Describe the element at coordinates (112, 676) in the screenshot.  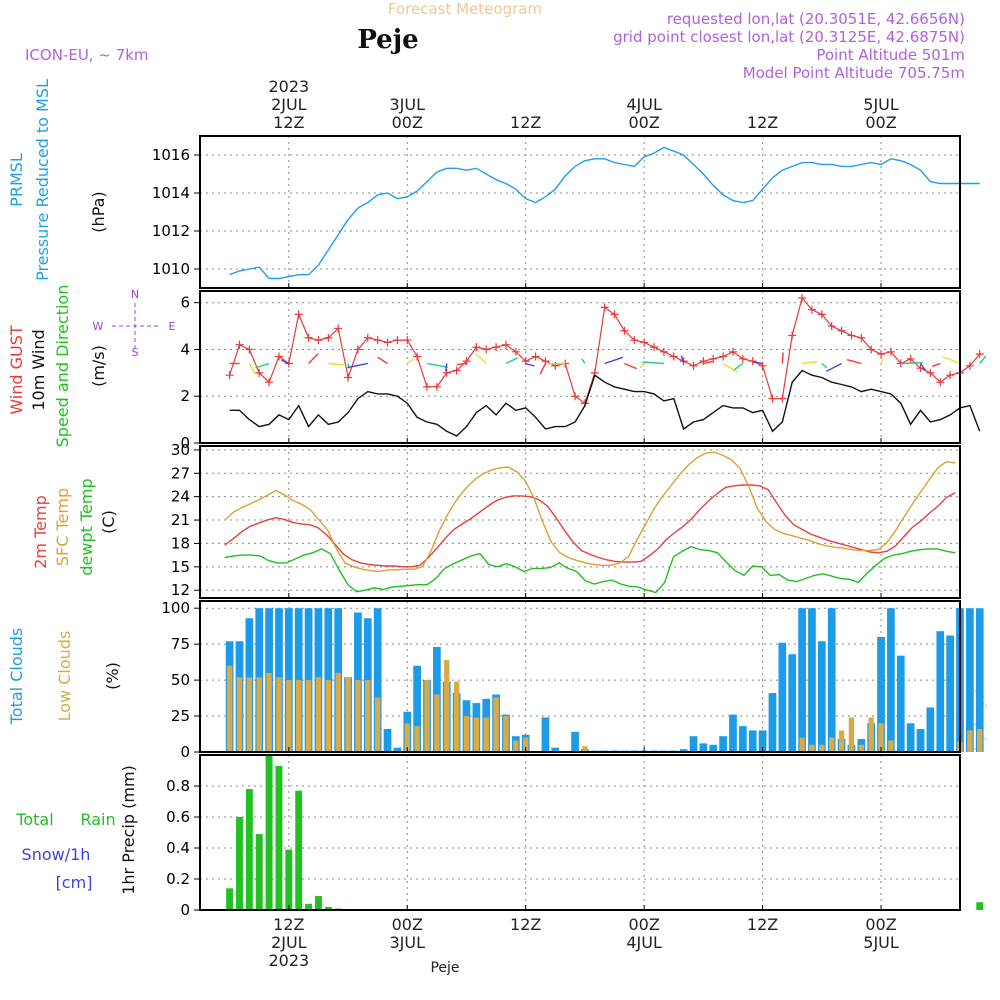
I see `cloud-unit-label: (%)` at that location.